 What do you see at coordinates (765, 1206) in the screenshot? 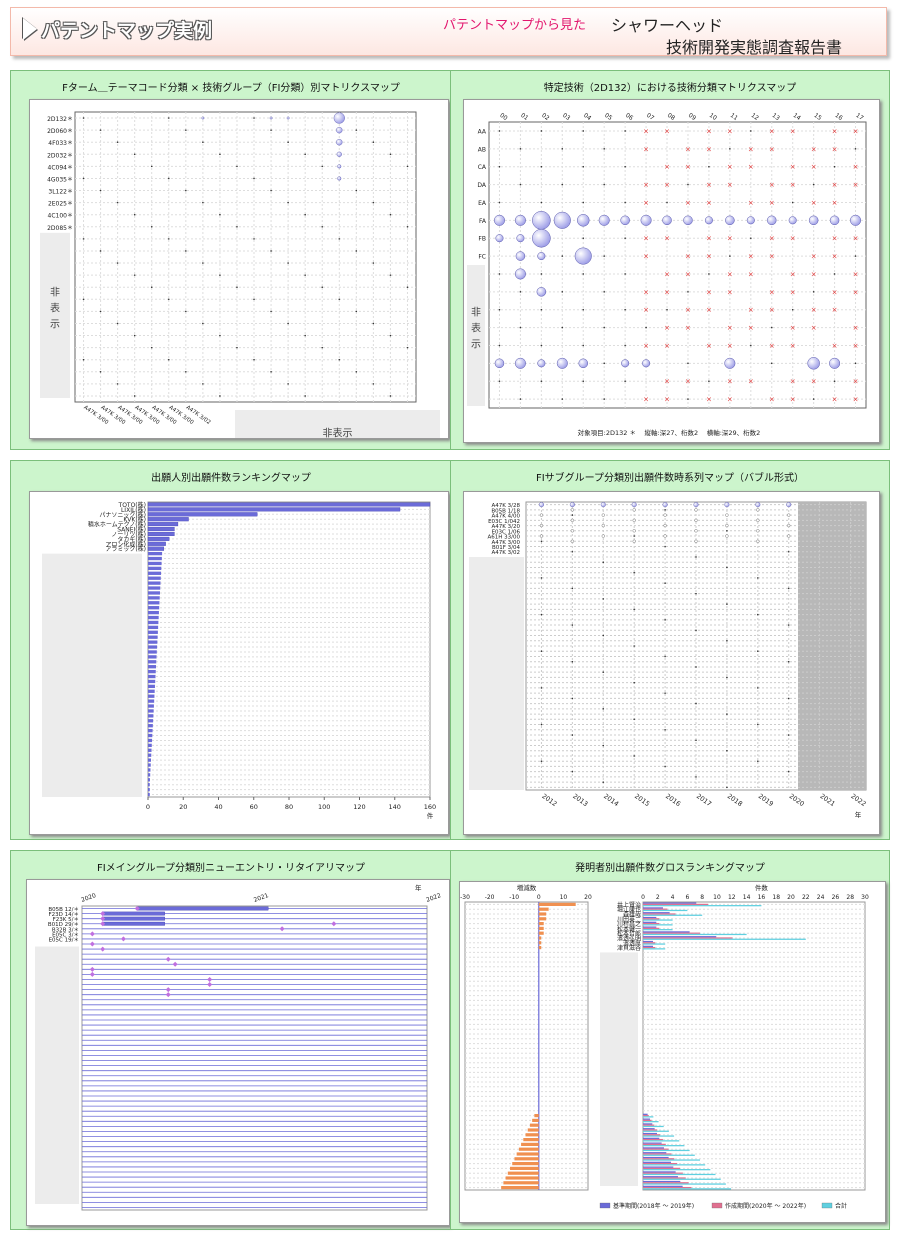
I see `legend-label: 作成期間(2020年 ～ 2022年)` at bounding box center [765, 1206].